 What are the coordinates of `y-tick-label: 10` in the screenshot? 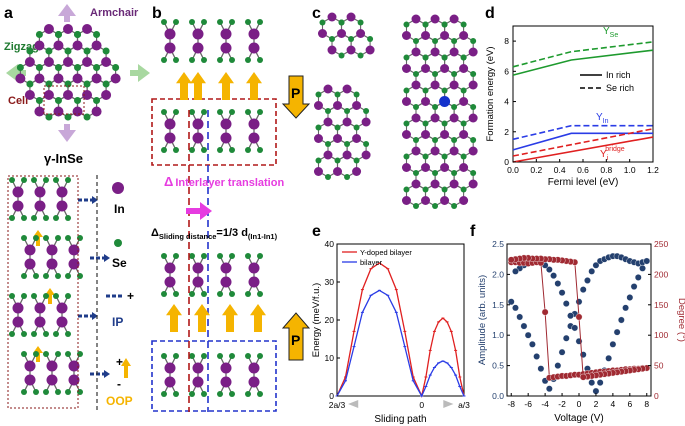 It's located at (330, 358).